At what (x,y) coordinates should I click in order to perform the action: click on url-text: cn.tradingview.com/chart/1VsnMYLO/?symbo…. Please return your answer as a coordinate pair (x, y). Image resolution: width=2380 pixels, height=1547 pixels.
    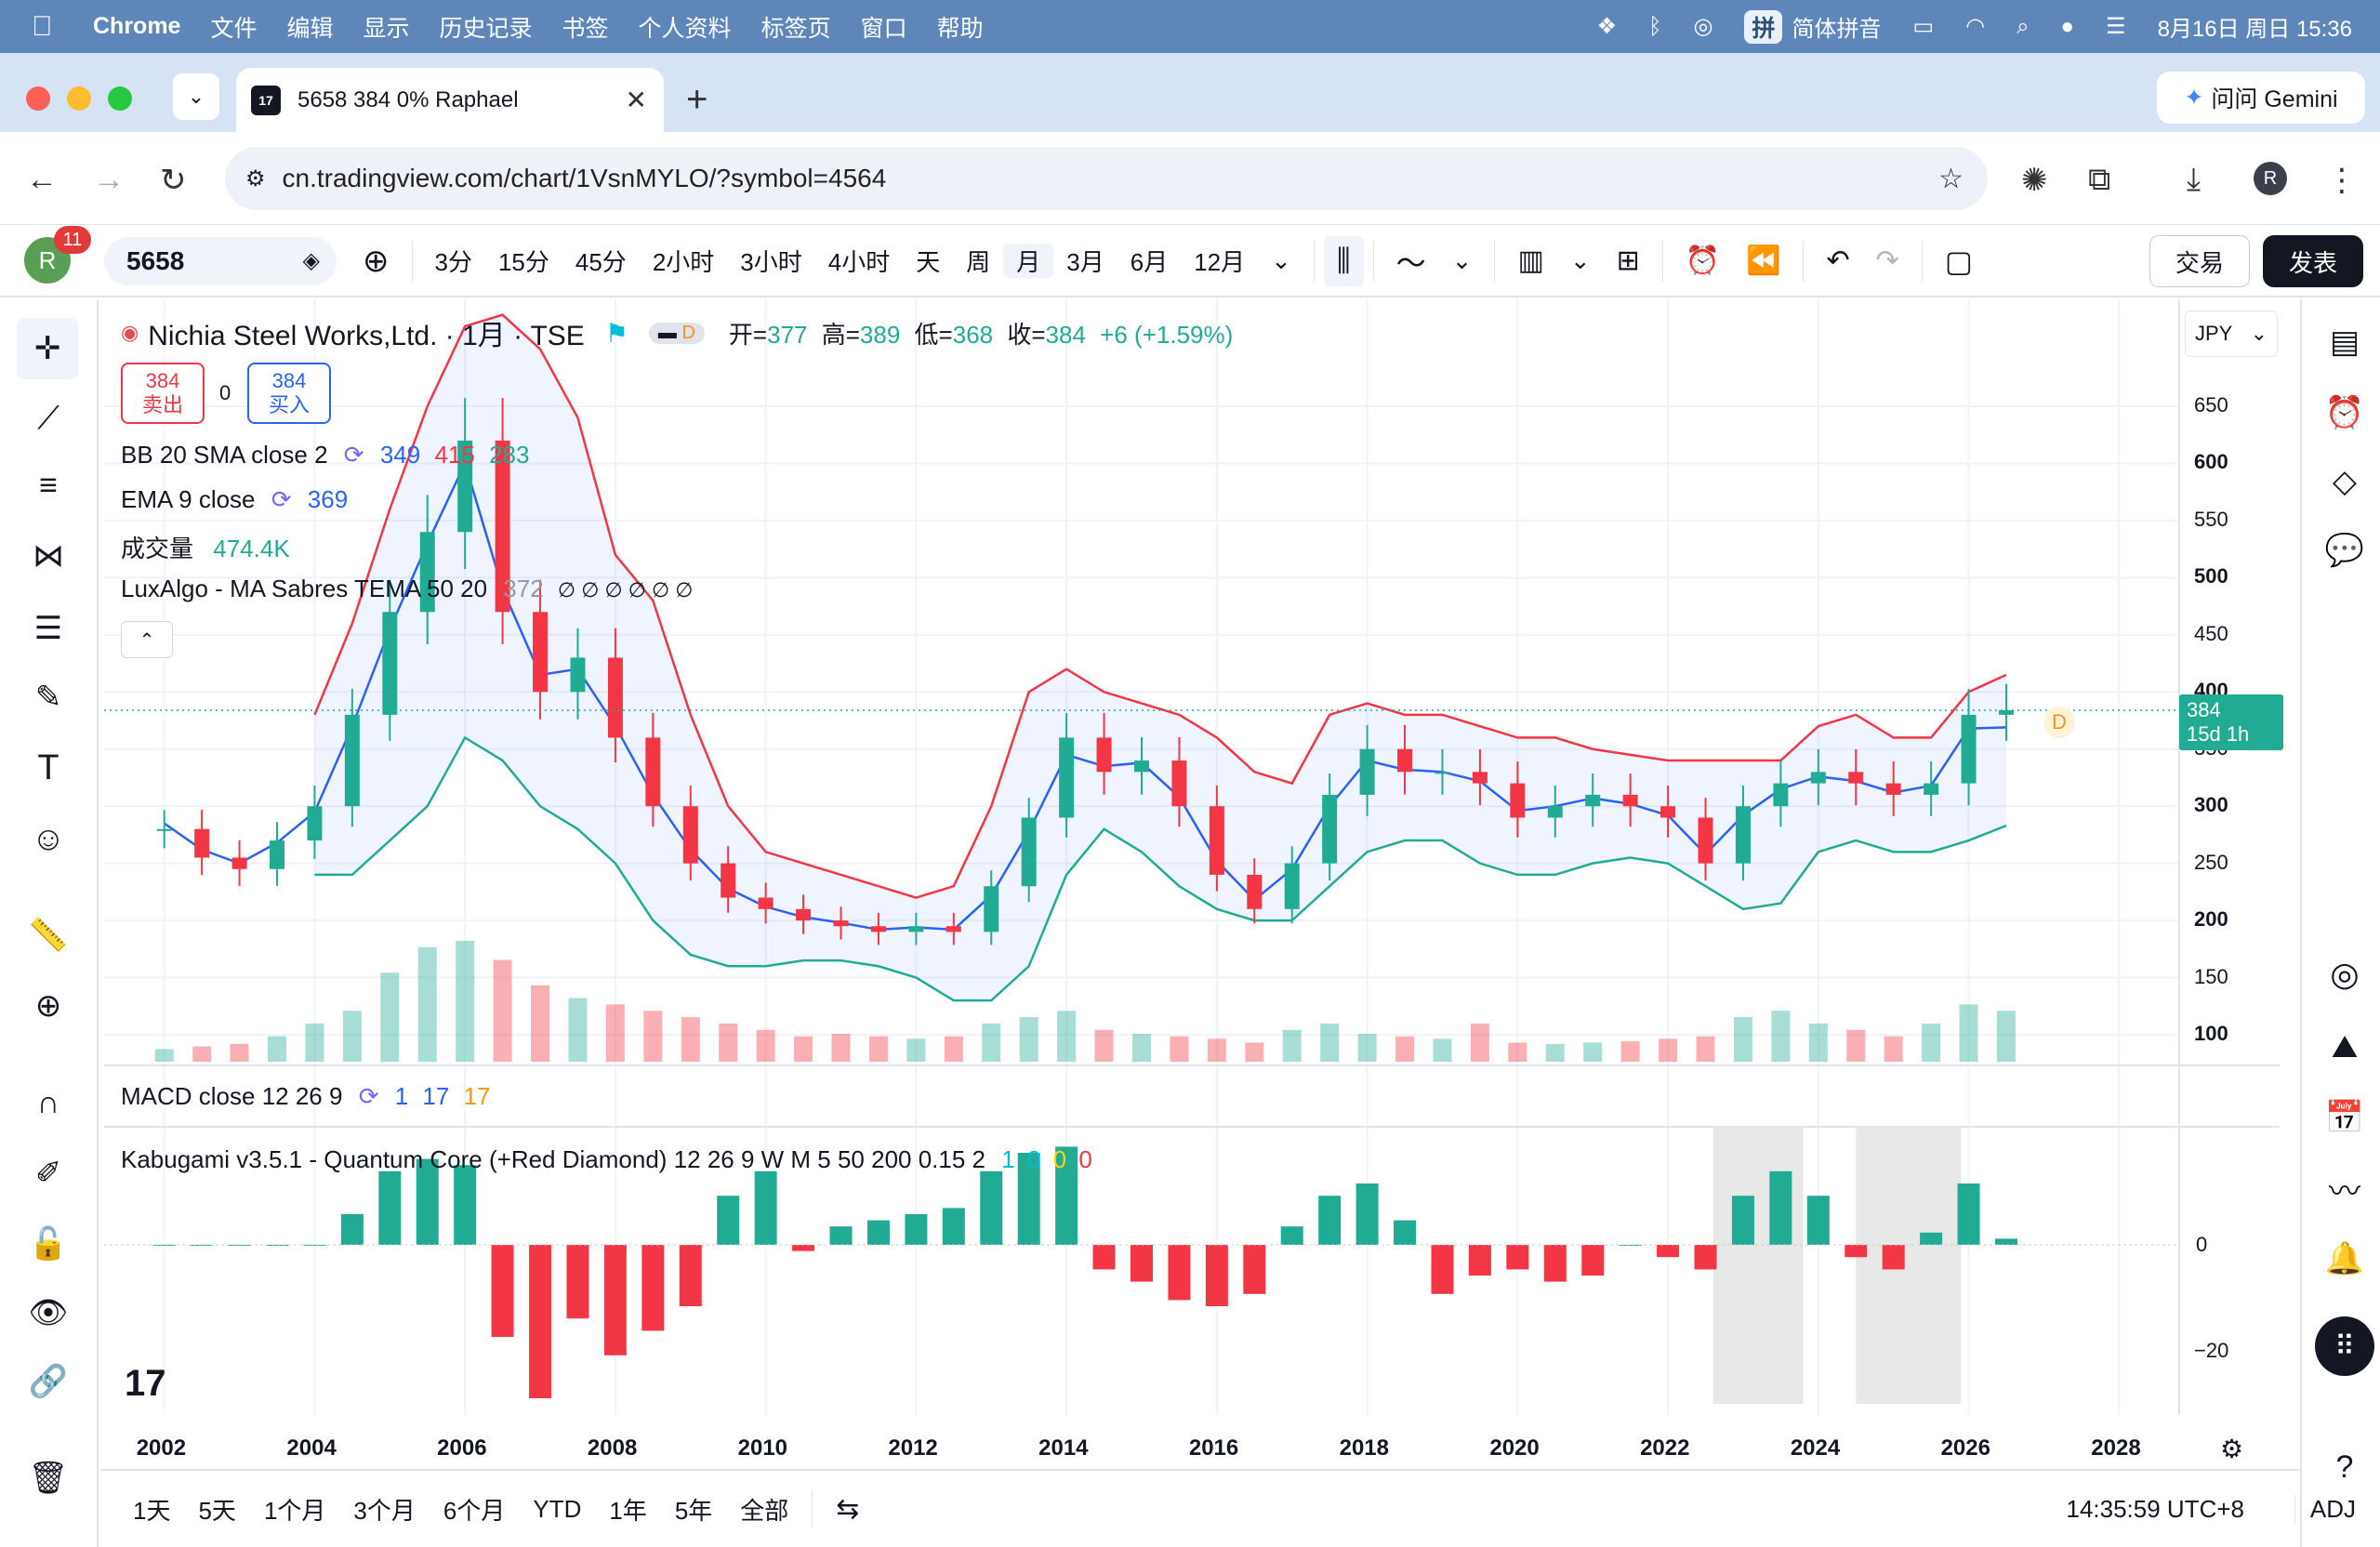
    Looking at the image, I should click on (584, 178).